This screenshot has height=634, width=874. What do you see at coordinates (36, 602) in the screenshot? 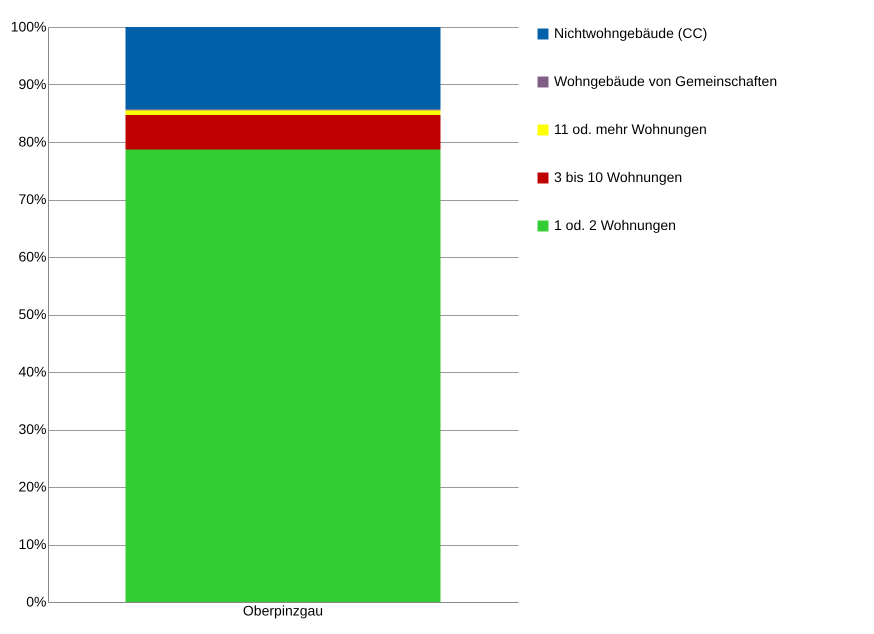
I see `y-tick-label: 0%` at bounding box center [36, 602].